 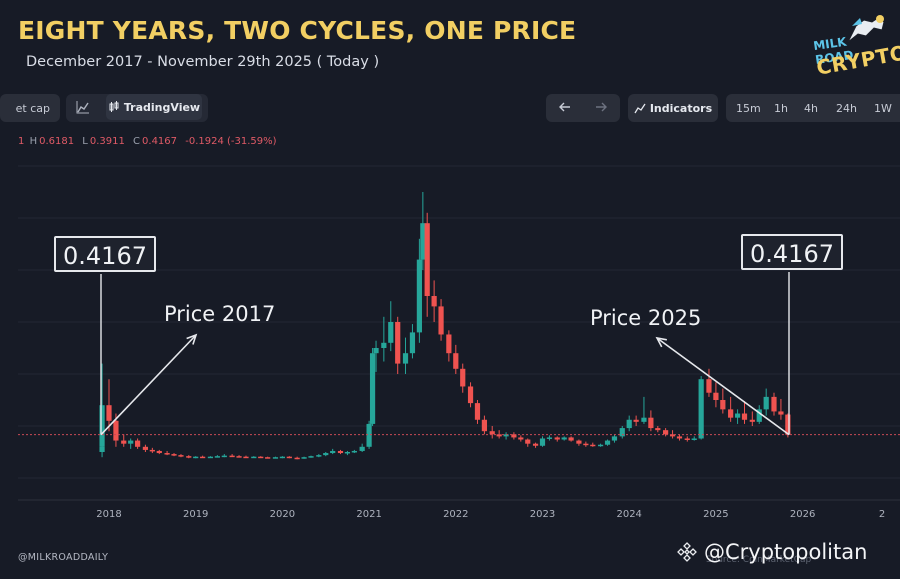 I want to click on x-tick-label: 2018, so click(x=108, y=514).